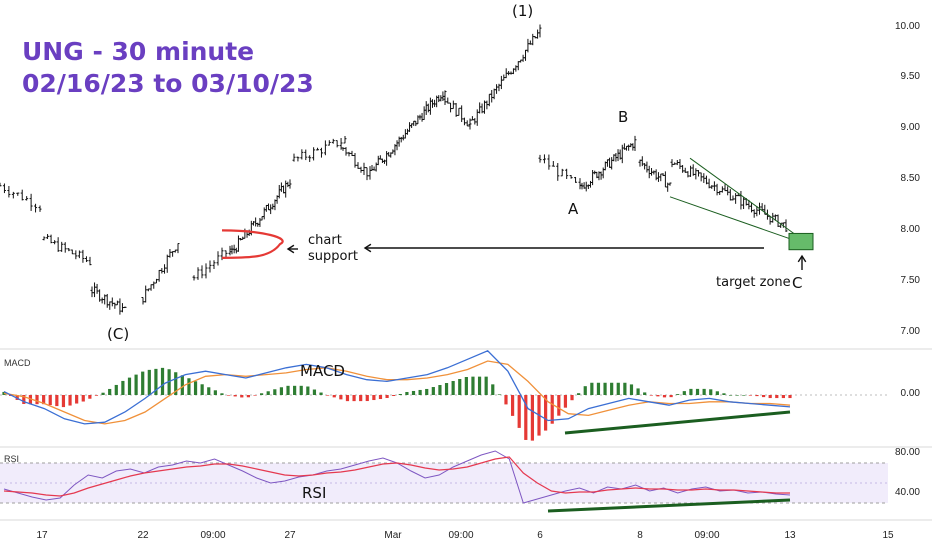 The image size is (932, 550). Describe the element at coordinates (333, 256) in the screenshot. I see `chart-support-line2: support` at that location.